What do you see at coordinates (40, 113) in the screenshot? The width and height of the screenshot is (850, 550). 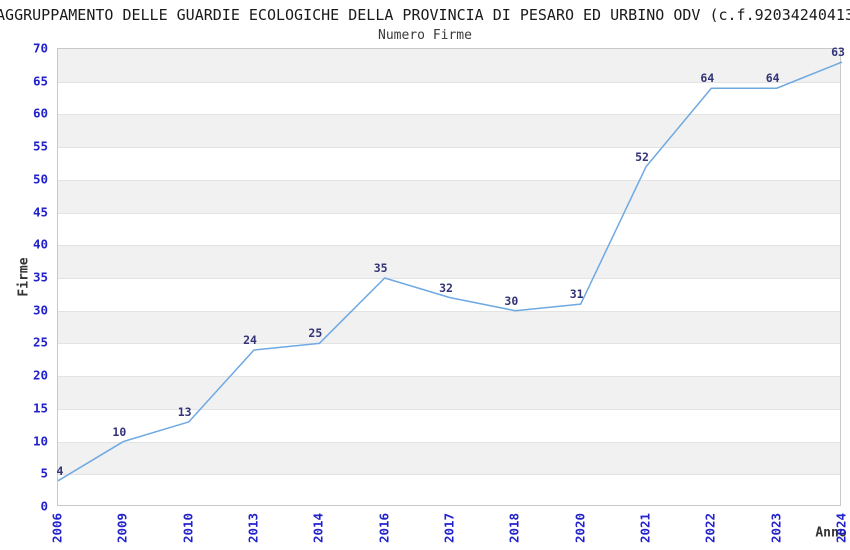 I see `y-tick-label: 60` at bounding box center [40, 113].